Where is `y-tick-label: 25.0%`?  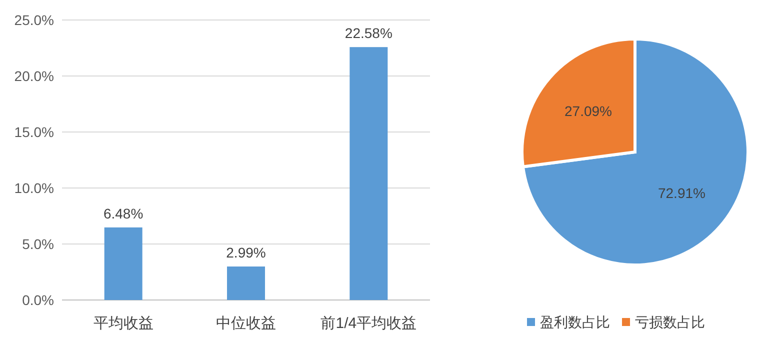
y-tick-label: 25.0% is located at coordinates (34, 20).